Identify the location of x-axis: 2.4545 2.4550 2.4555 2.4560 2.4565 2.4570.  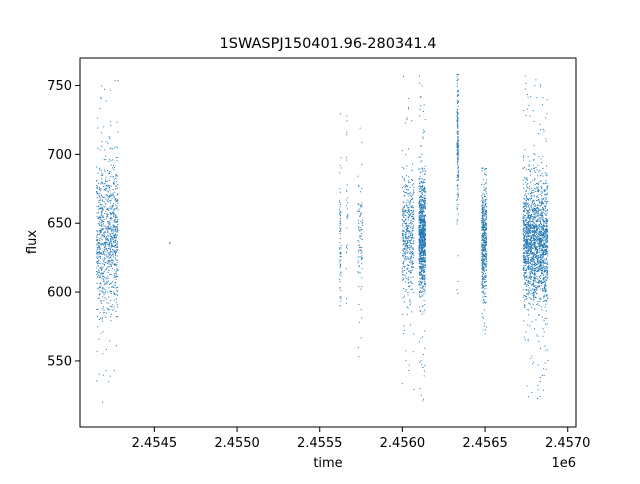
(361, 439).